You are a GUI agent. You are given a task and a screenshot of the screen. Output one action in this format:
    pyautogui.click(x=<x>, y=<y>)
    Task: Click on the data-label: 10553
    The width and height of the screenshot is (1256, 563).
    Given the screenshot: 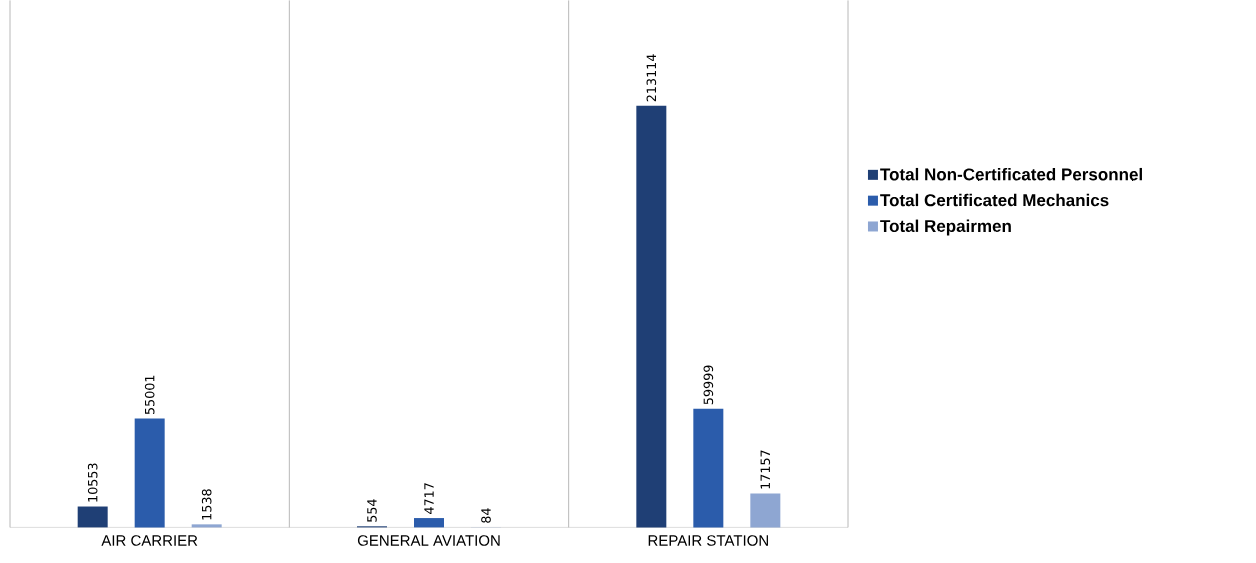 What is the action you would take?
    pyautogui.click(x=92, y=482)
    